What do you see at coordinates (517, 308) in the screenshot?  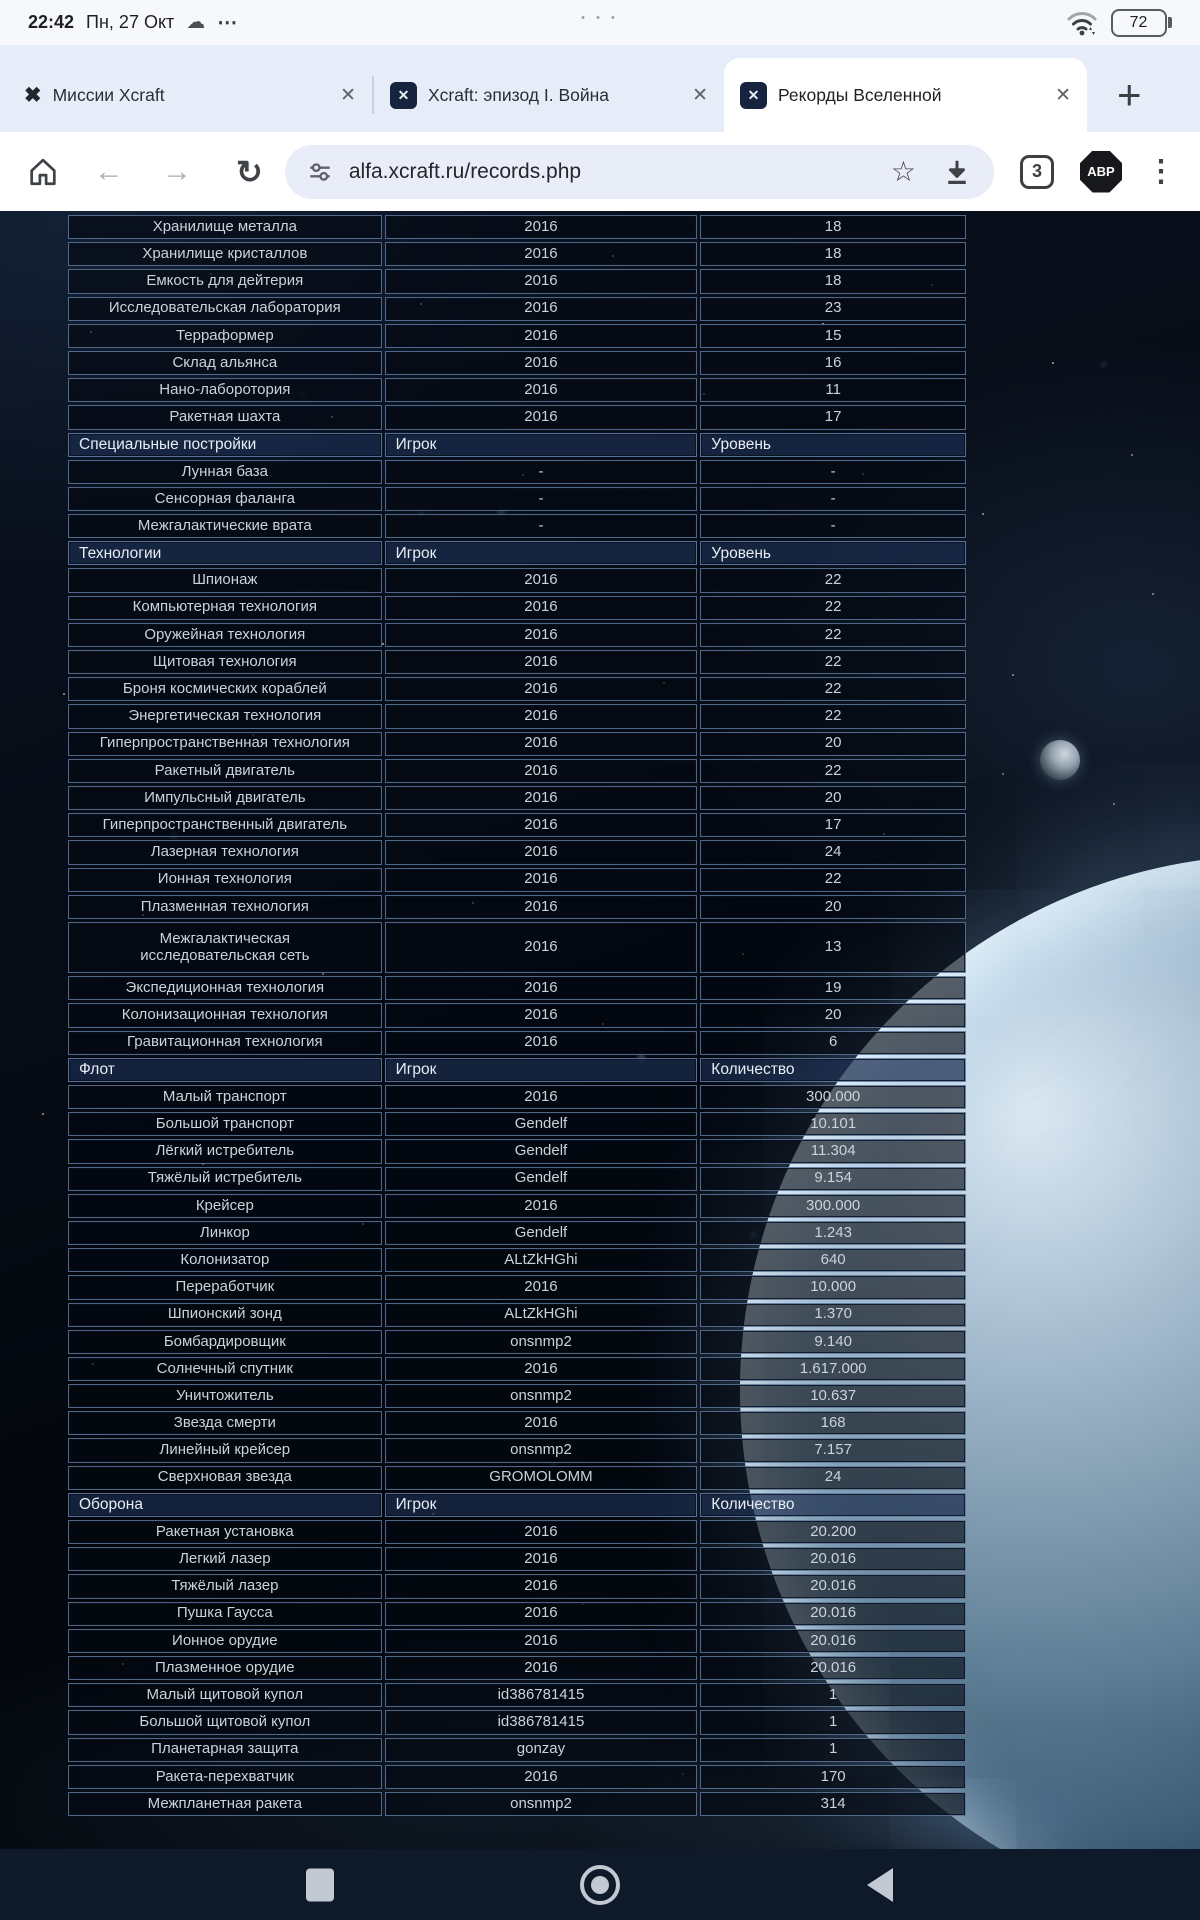 I see `table-row: Исследовательская лаборатория 2016 23` at bounding box center [517, 308].